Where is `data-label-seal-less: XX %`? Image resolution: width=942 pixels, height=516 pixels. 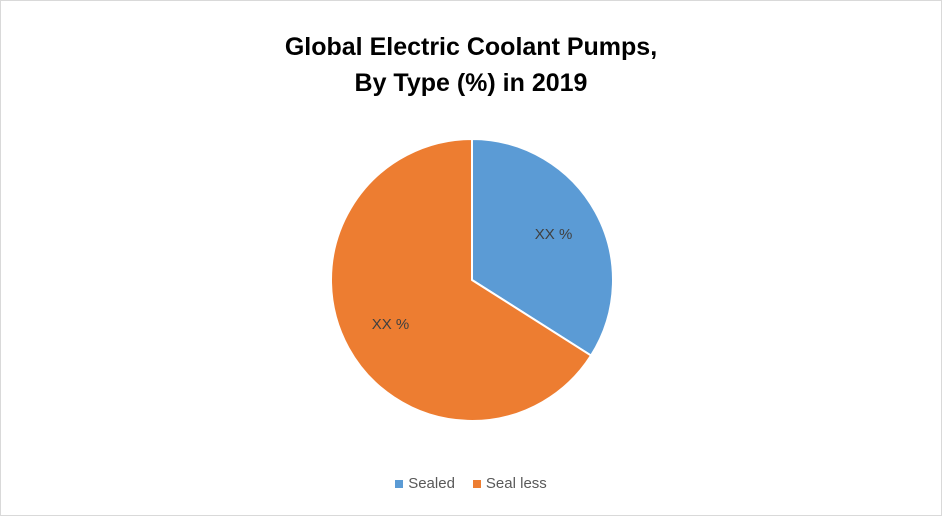
data-label-seal-less: XX % is located at coordinates (391, 324).